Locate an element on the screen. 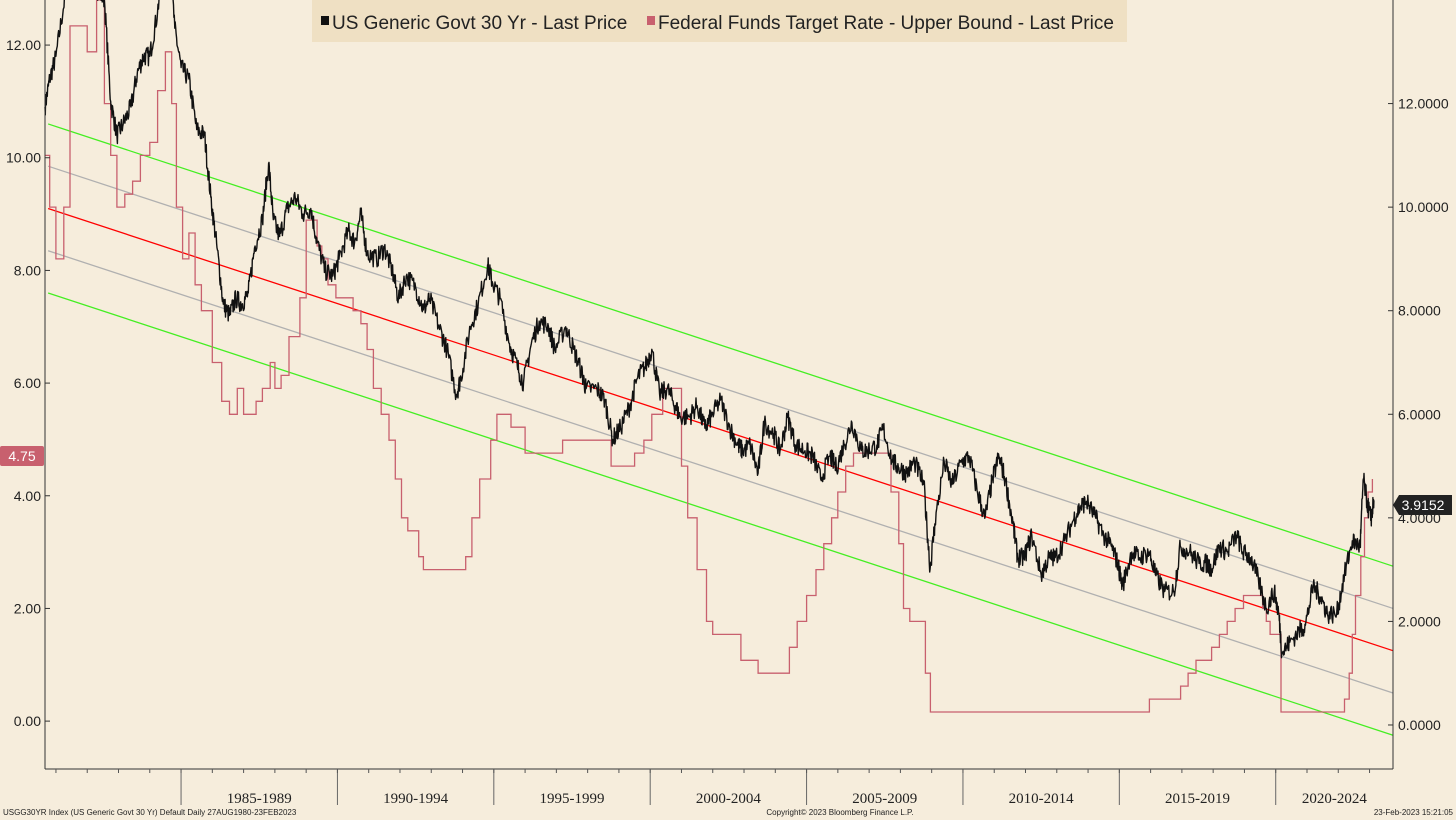 This screenshot has width=1456, height=820. left-tick-label: 6.00 is located at coordinates (27, 383).